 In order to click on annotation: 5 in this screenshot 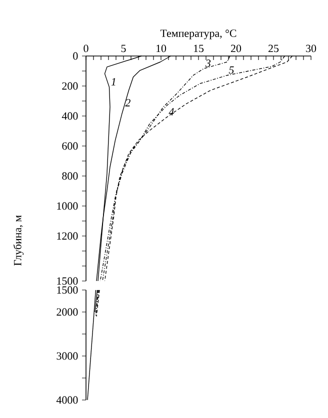, I will do `click(231, 70)`.